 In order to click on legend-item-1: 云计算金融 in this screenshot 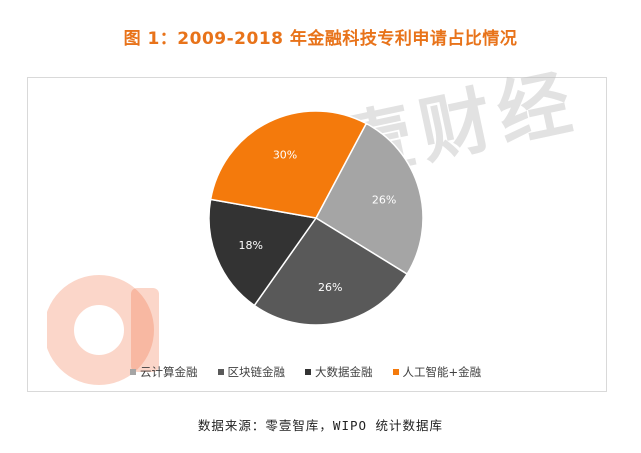, I will do `click(164, 372)`.